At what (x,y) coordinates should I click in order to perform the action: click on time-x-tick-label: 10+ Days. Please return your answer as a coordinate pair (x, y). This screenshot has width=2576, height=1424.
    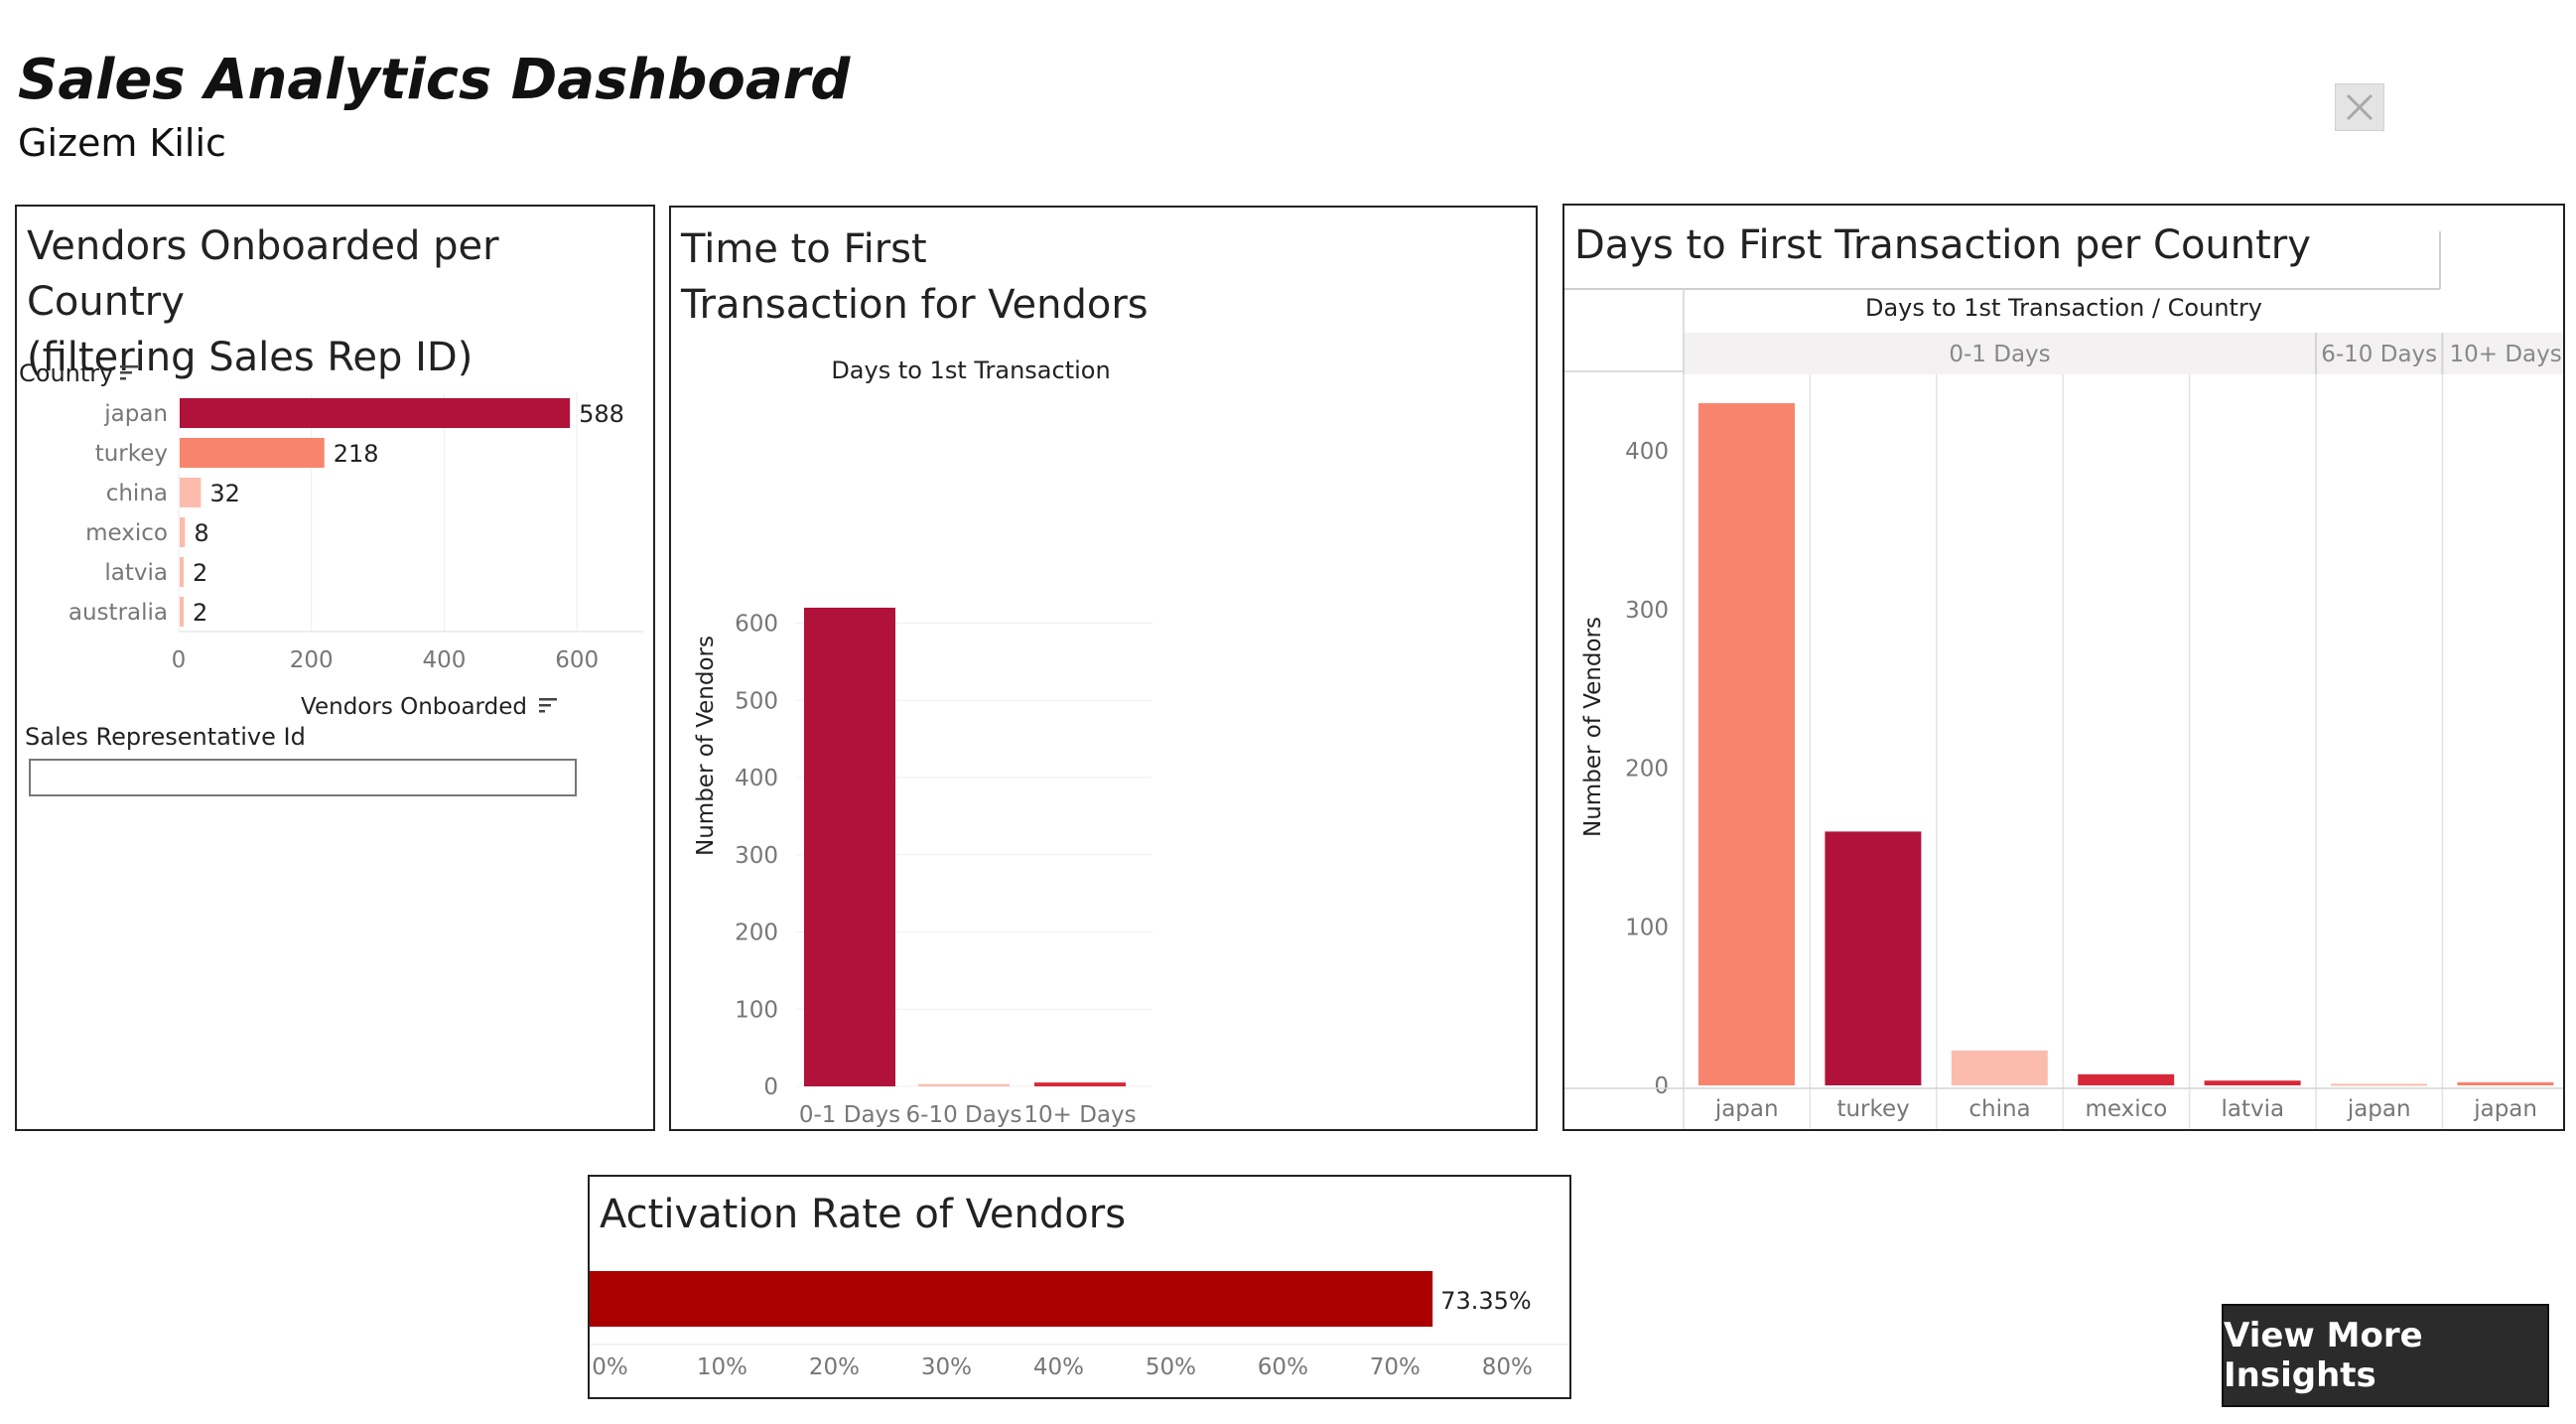
    Looking at the image, I should click on (1079, 1115).